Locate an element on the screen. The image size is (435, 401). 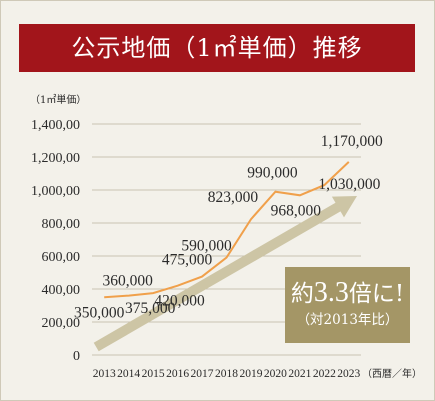
y-tick-label: 1,000,00 is located at coordinates (55, 191).